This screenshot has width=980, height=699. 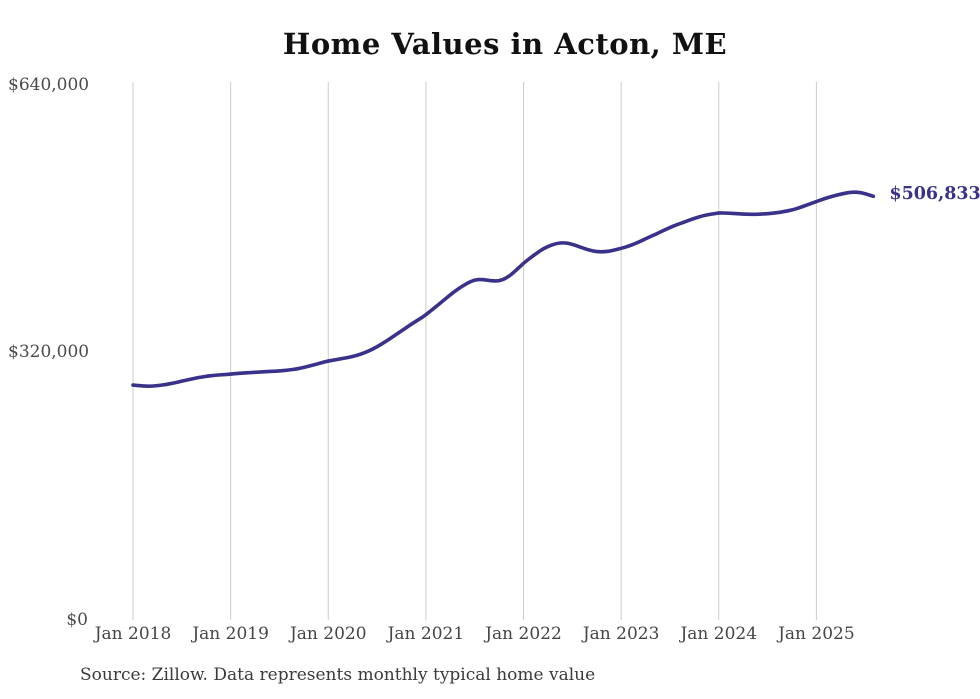 What do you see at coordinates (49, 85) in the screenshot?
I see `y-axis-tick-label-640000: $640,000` at bounding box center [49, 85].